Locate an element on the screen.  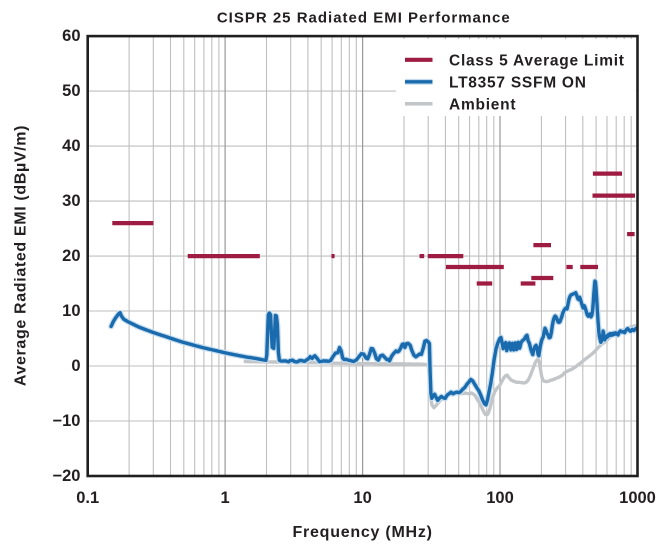
svg-text: Average Radiated EMI (dBµV/m) is located at coordinates (21, 255).